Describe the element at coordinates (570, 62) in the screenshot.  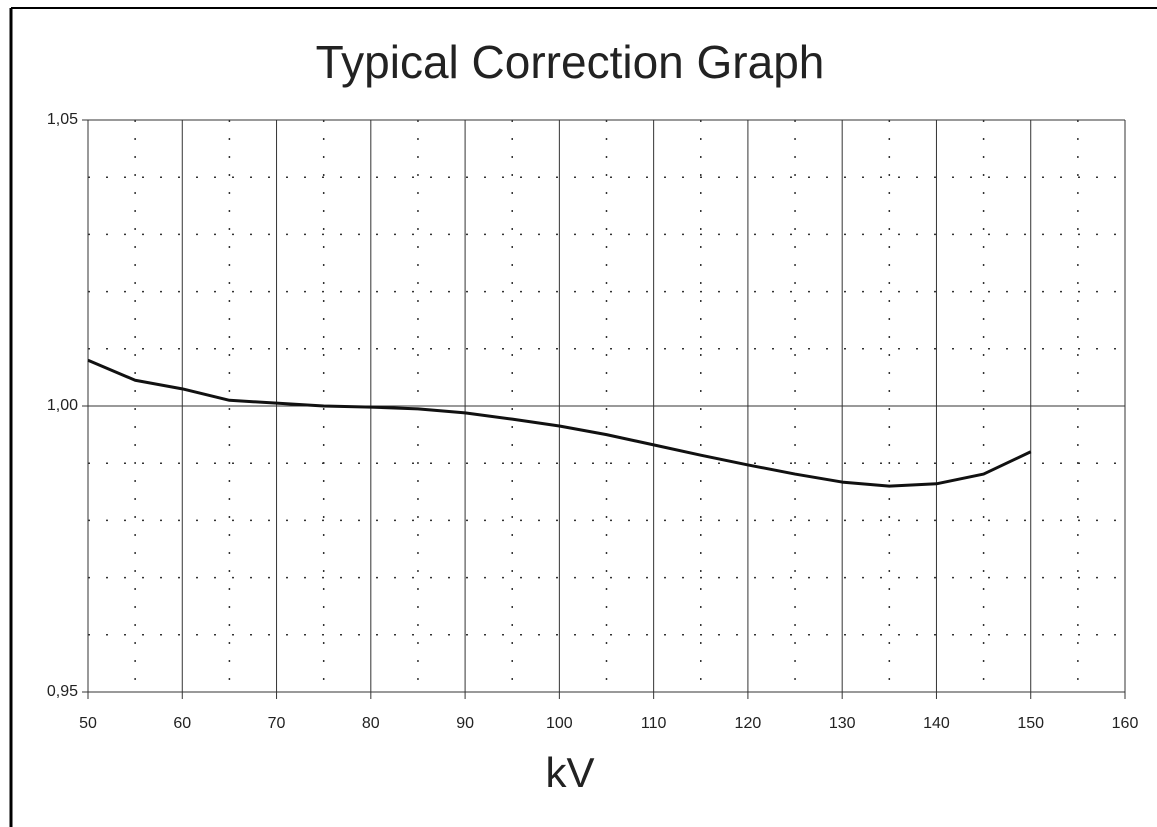
I see `chart-title: Typical Correction Graph` at that location.